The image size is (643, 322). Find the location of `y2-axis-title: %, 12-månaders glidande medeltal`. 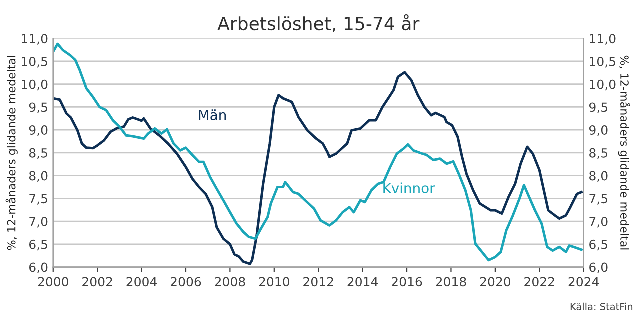

y2-axis-title: %, 12-månaders glidande medeltal is located at coordinates (624, 153).